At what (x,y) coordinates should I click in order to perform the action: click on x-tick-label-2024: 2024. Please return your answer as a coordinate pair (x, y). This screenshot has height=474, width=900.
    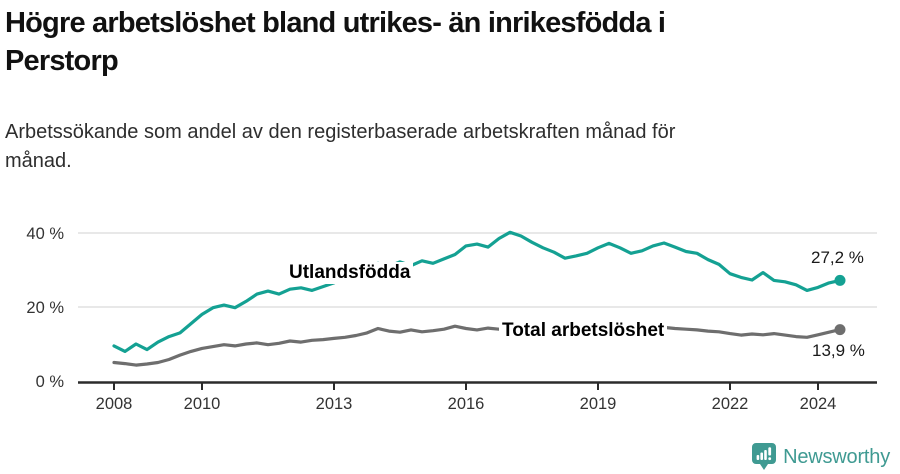
    Looking at the image, I should click on (818, 404).